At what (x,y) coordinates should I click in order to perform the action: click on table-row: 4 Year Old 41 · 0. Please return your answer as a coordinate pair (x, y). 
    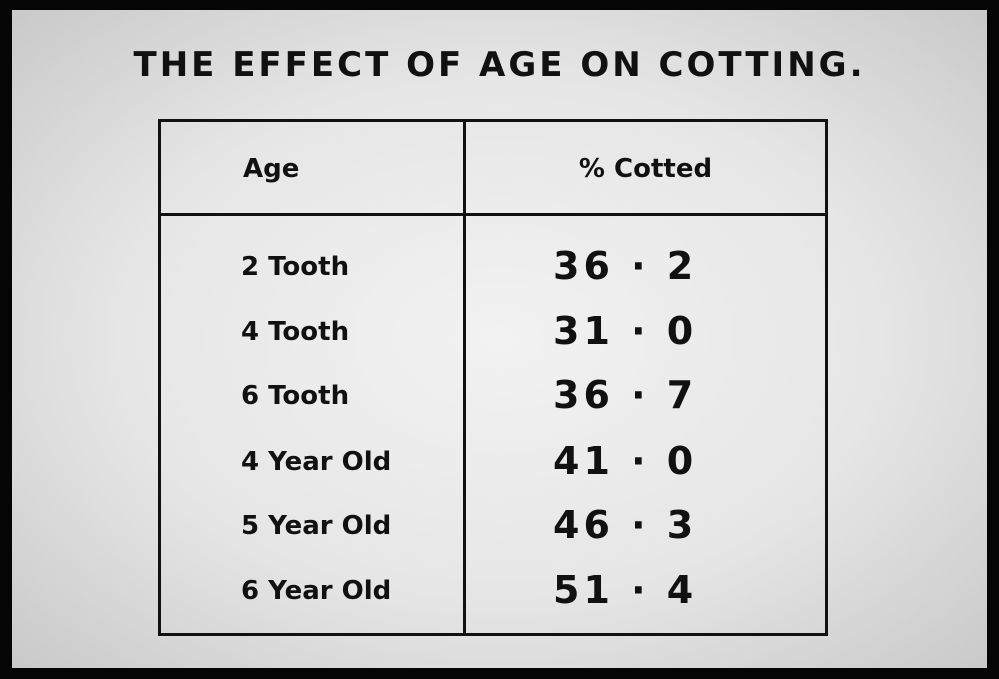
    Looking at the image, I should click on (493, 468).